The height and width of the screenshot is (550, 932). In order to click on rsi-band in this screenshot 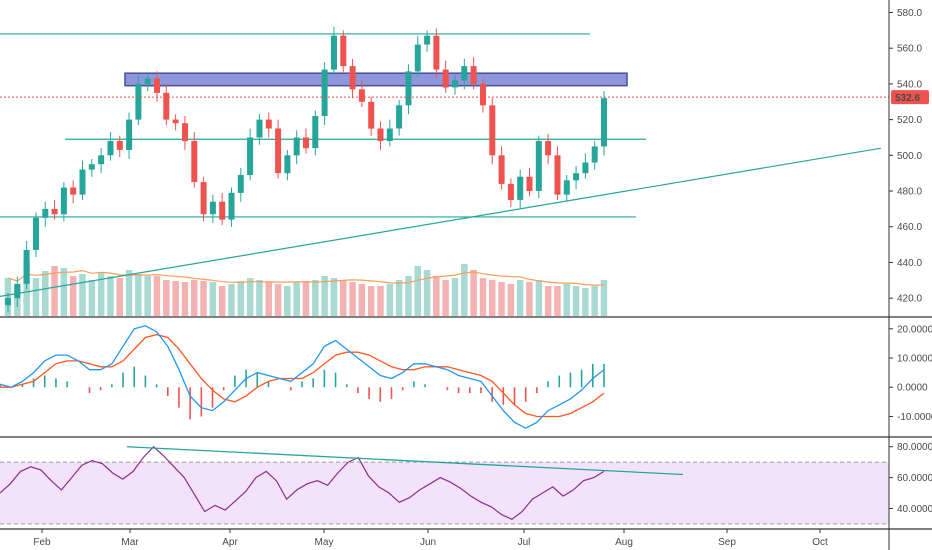, I will do `click(444, 493)`.